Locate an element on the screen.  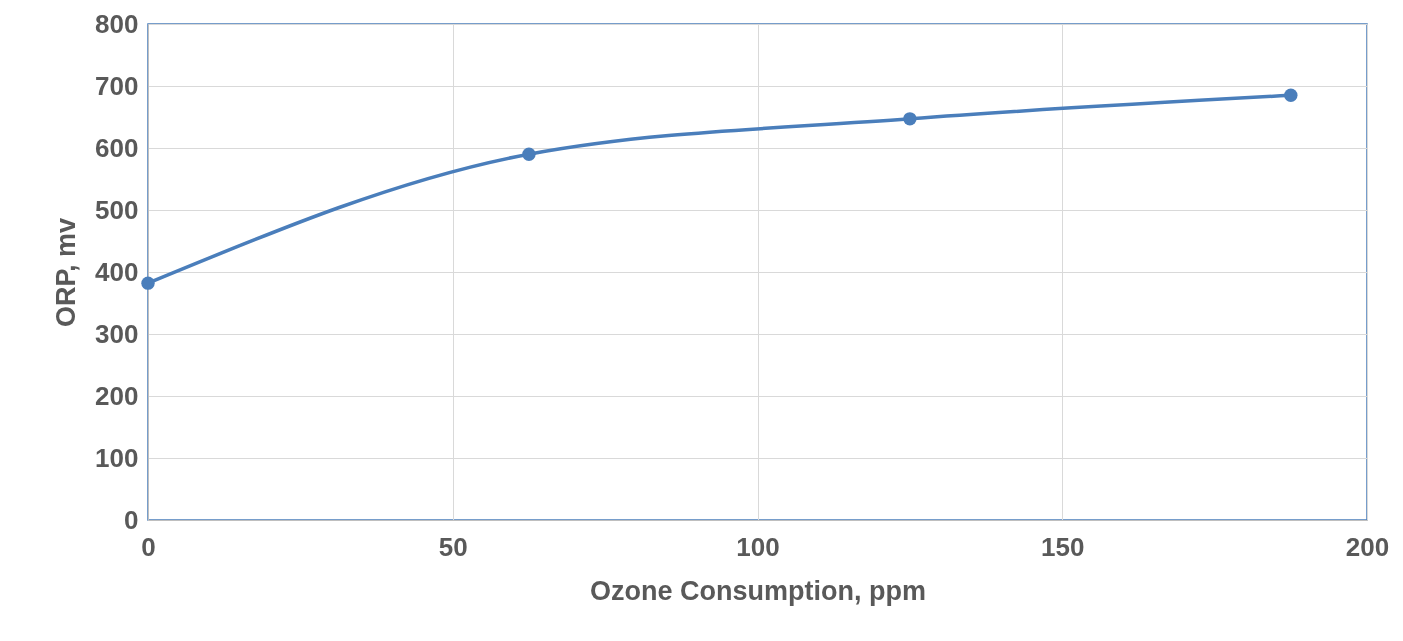
y-tick-label: 500 is located at coordinates (117, 209).